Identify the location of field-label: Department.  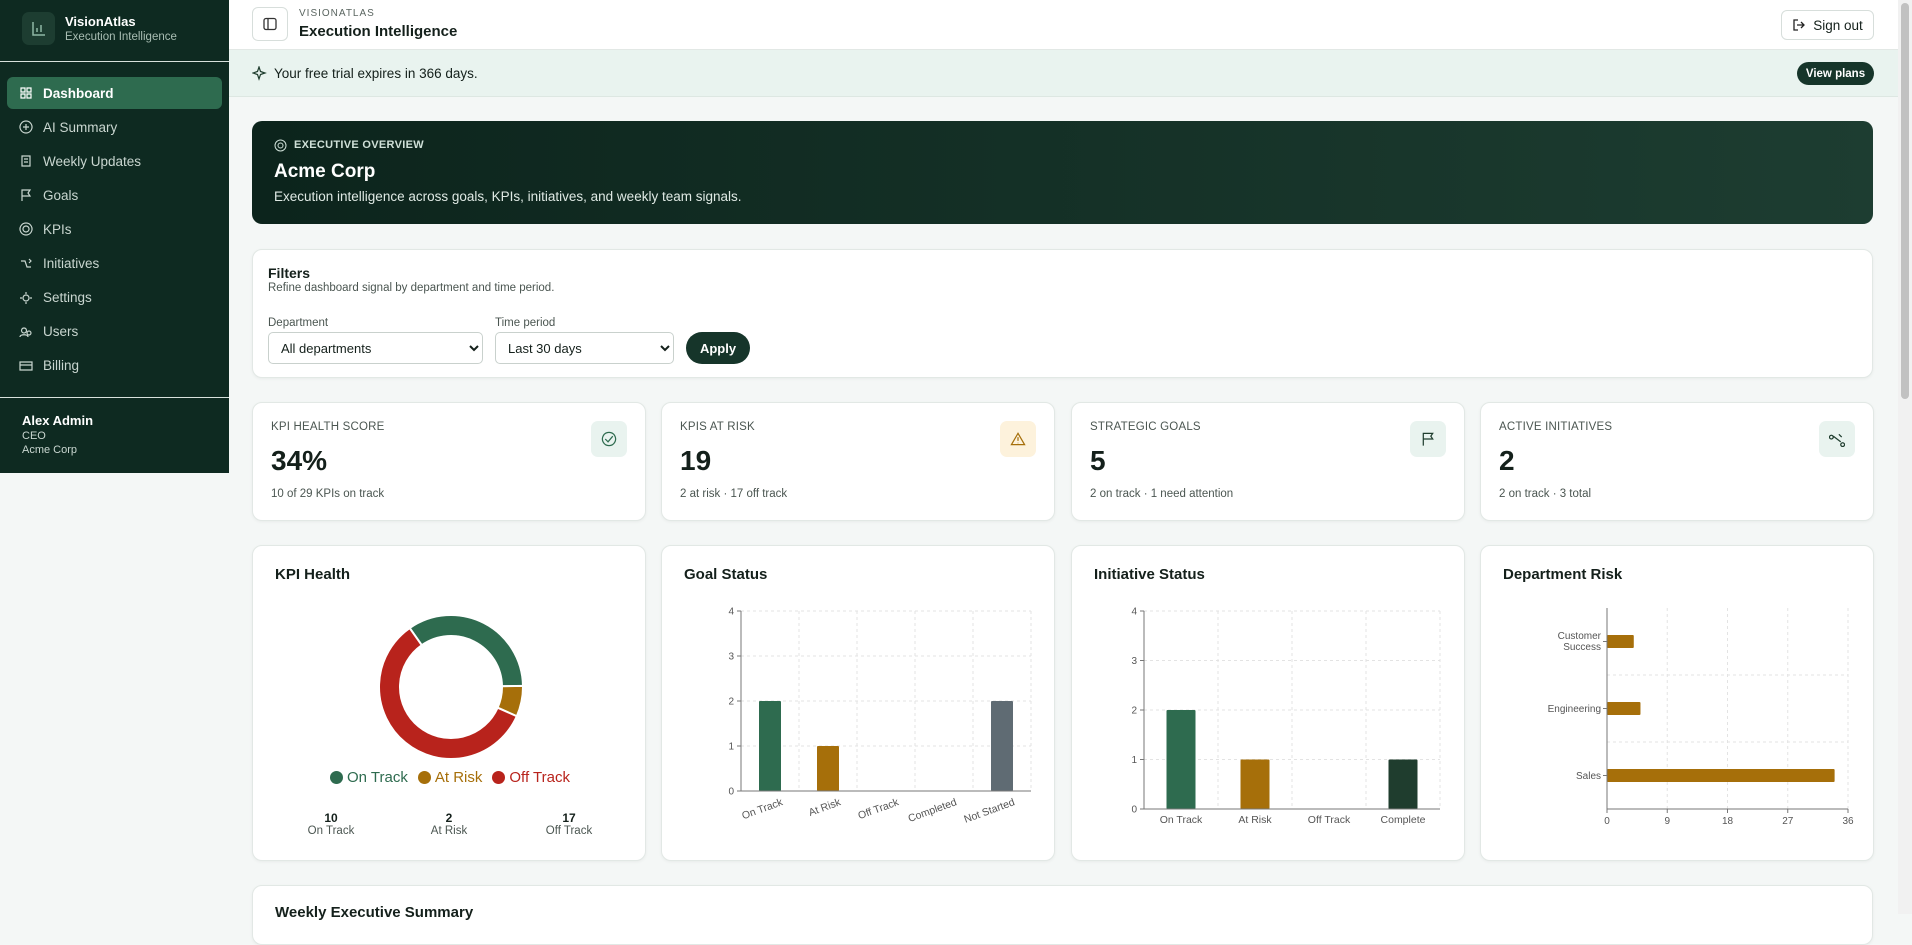
(298, 323).